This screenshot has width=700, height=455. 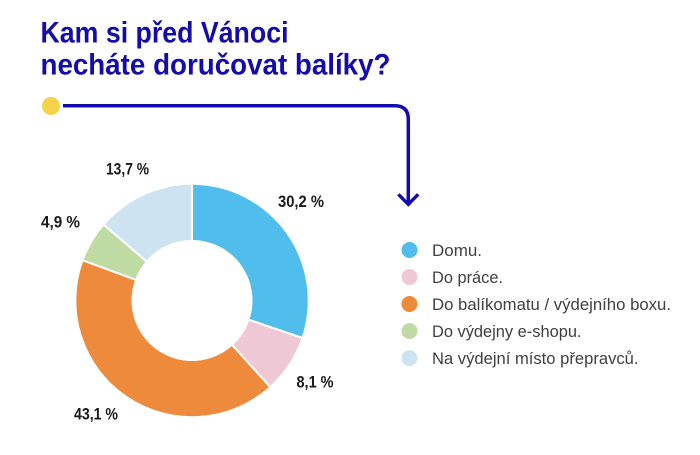 What do you see at coordinates (507, 331) in the screenshot?
I see `svg-text: Do výdejny e-shopu.` at bounding box center [507, 331].